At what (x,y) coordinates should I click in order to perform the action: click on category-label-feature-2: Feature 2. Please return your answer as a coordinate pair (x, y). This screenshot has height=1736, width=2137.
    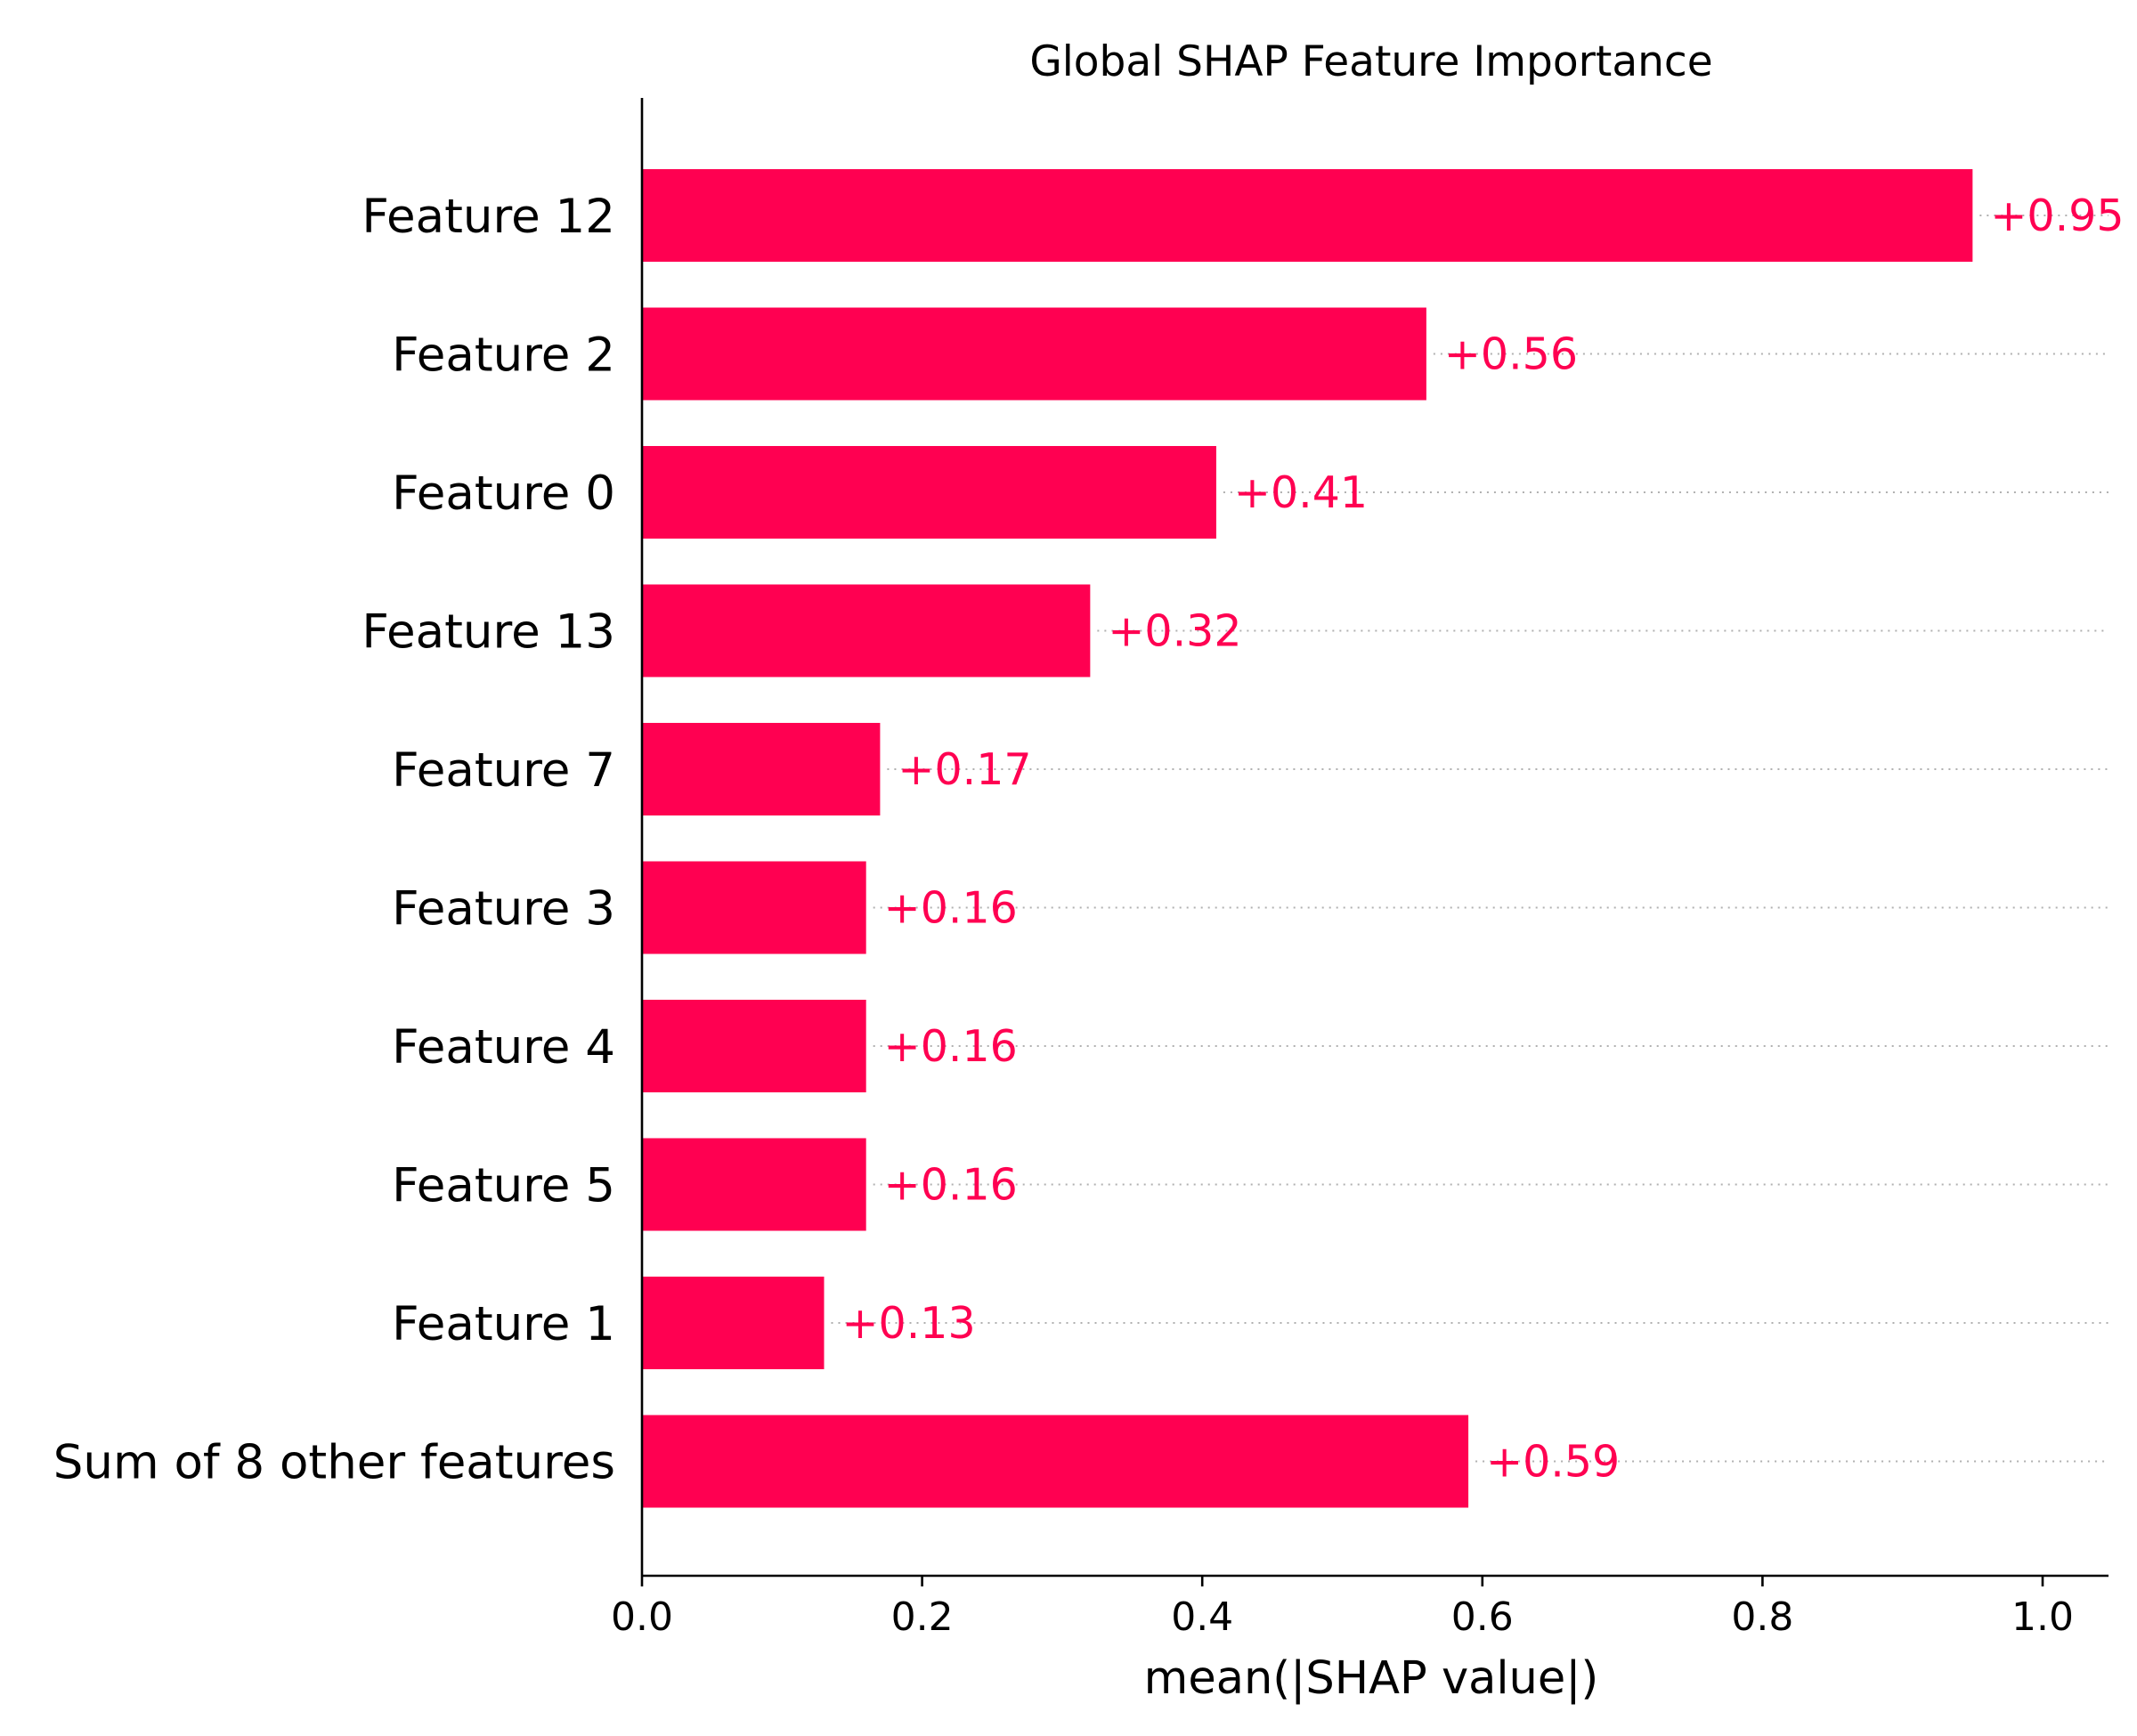
    Looking at the image, I should click on (503, 356).